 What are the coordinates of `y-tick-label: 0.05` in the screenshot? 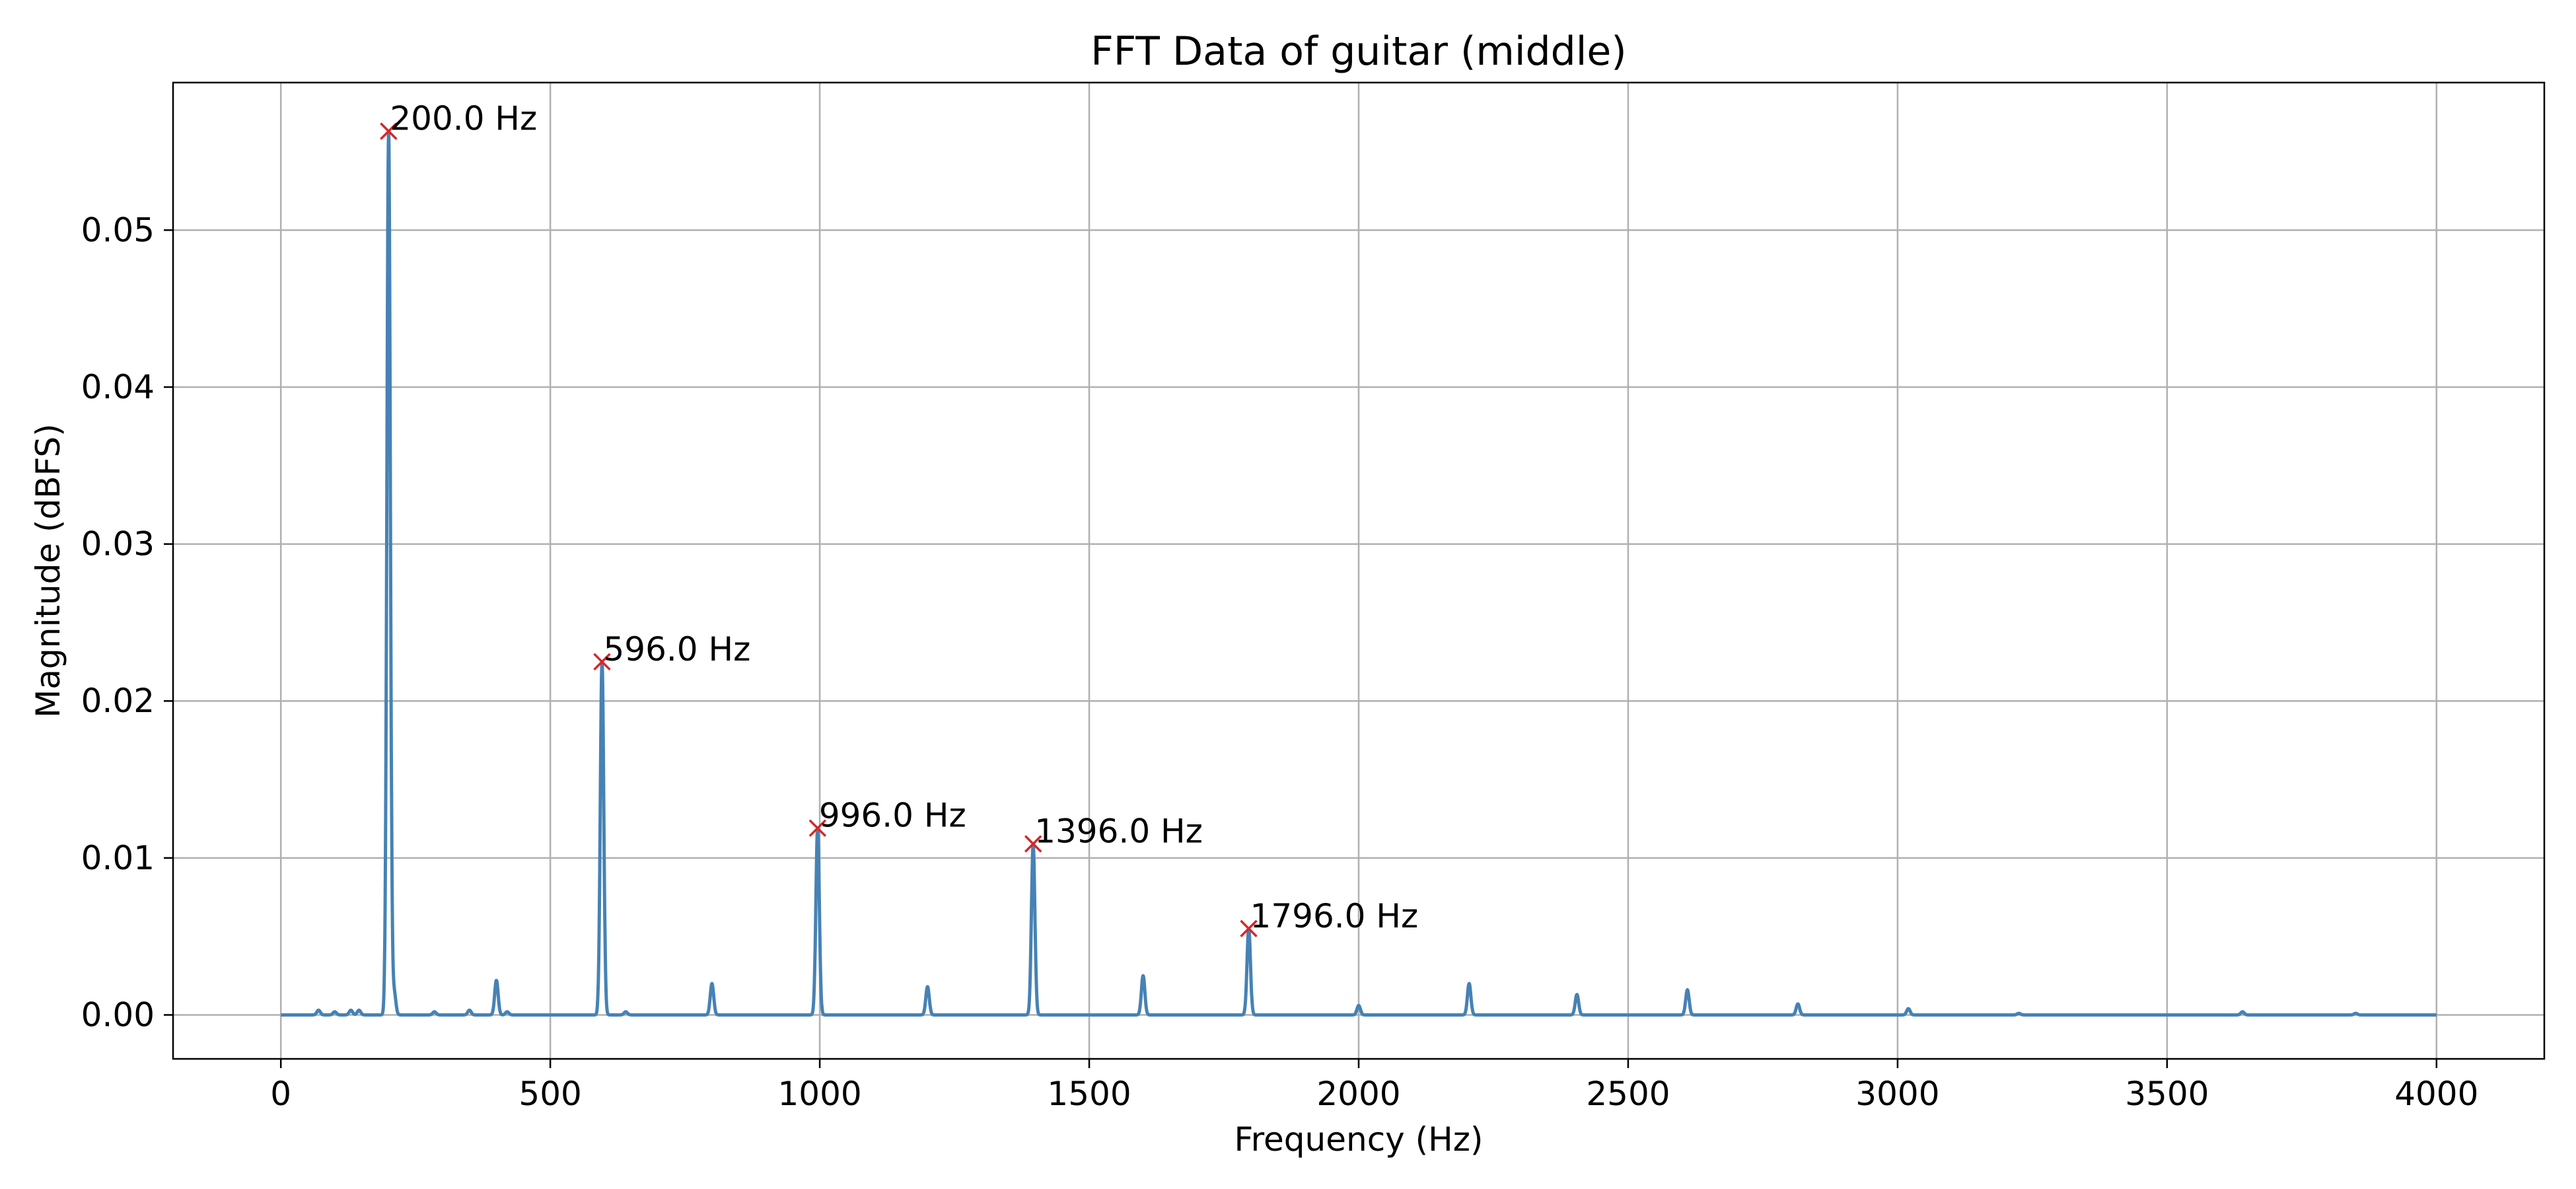 It's located at (118, 230).